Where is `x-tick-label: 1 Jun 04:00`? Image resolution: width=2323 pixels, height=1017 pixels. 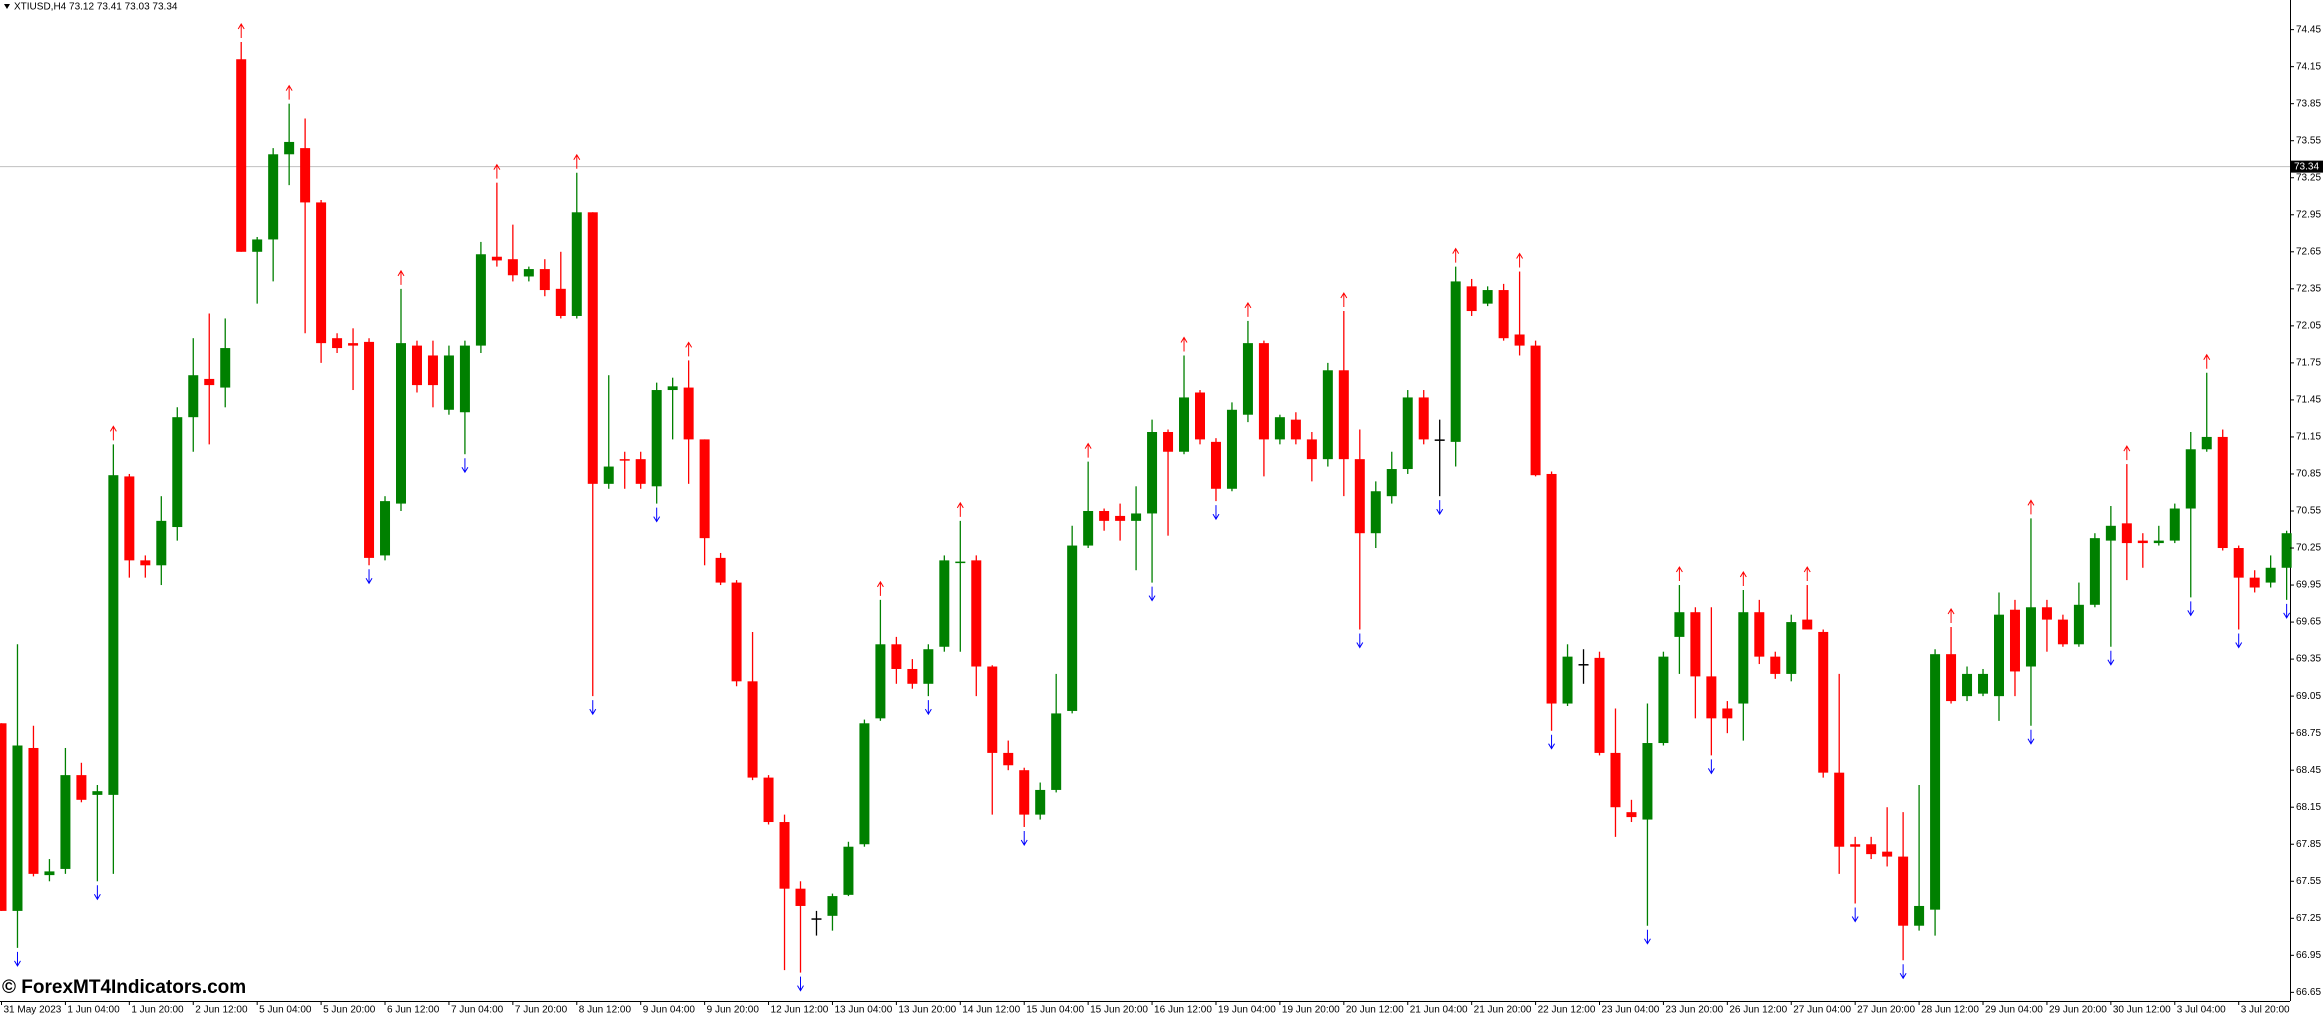 x-tick-label: 1 Jun 04:00 is located at coordinates (93, 1010).